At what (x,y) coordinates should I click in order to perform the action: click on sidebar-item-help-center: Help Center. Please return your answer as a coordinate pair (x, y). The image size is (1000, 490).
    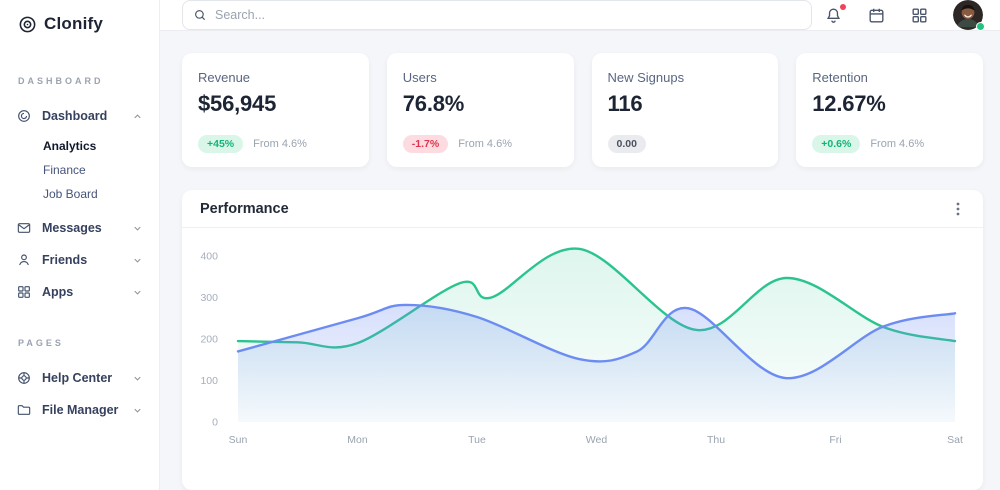
    Looking at the image, I should click on (79, 378).